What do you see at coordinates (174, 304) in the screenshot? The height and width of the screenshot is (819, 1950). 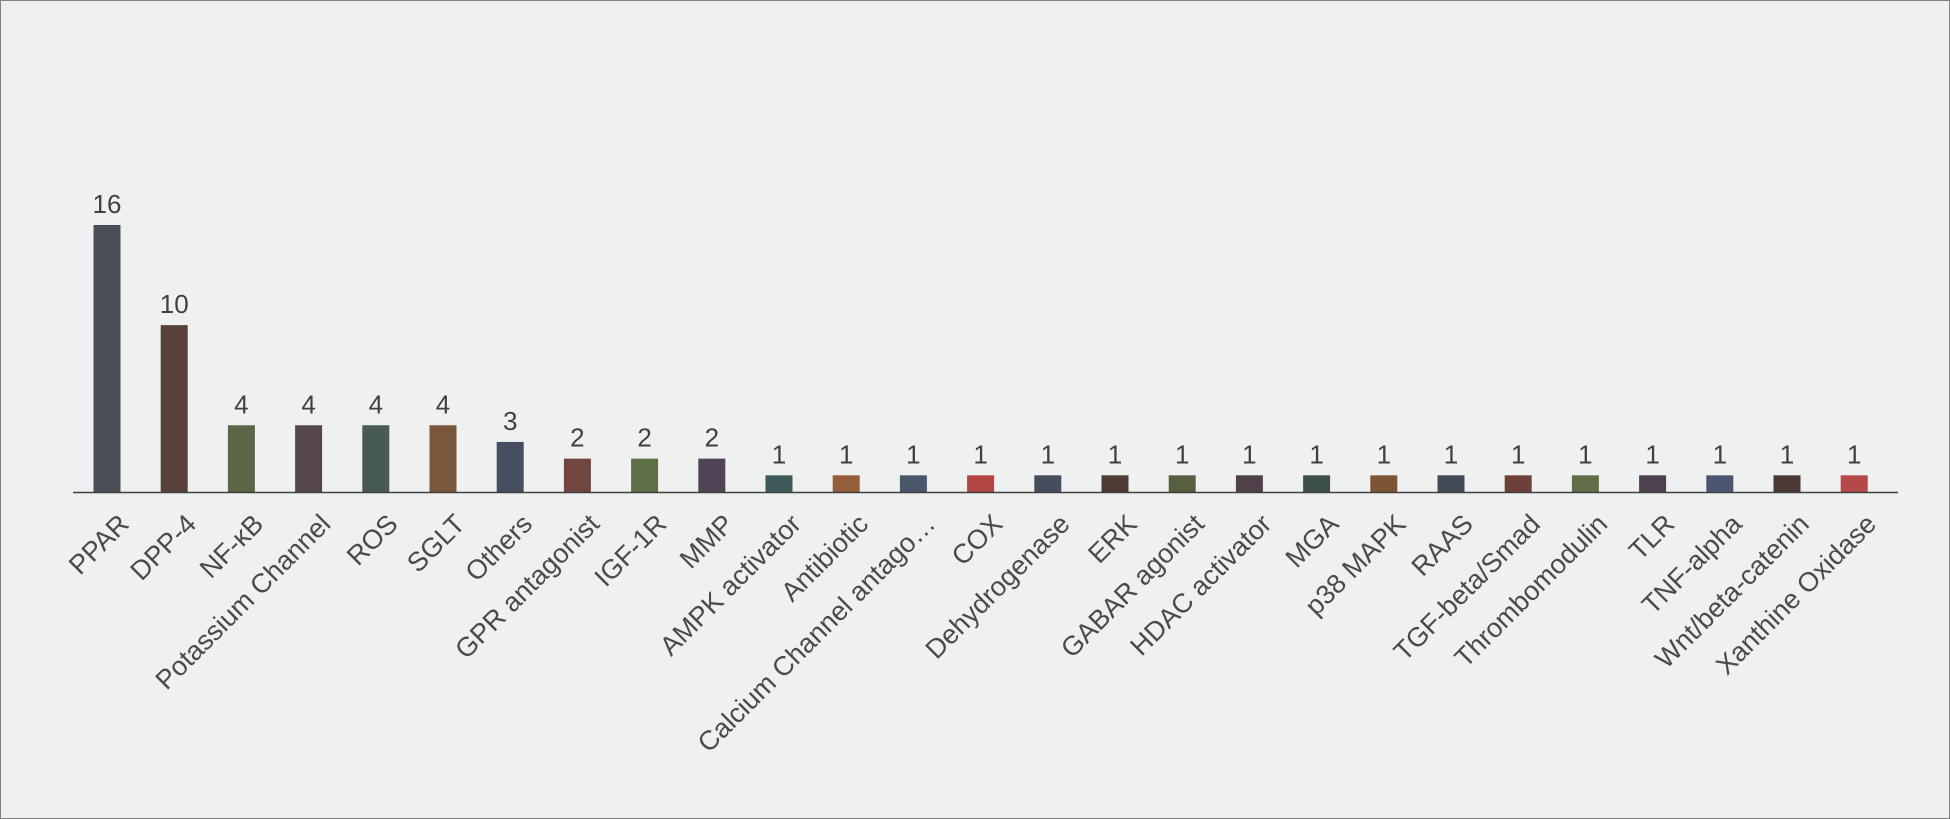 I see `bar-value-label: 10` at bounding box center [174, 304].